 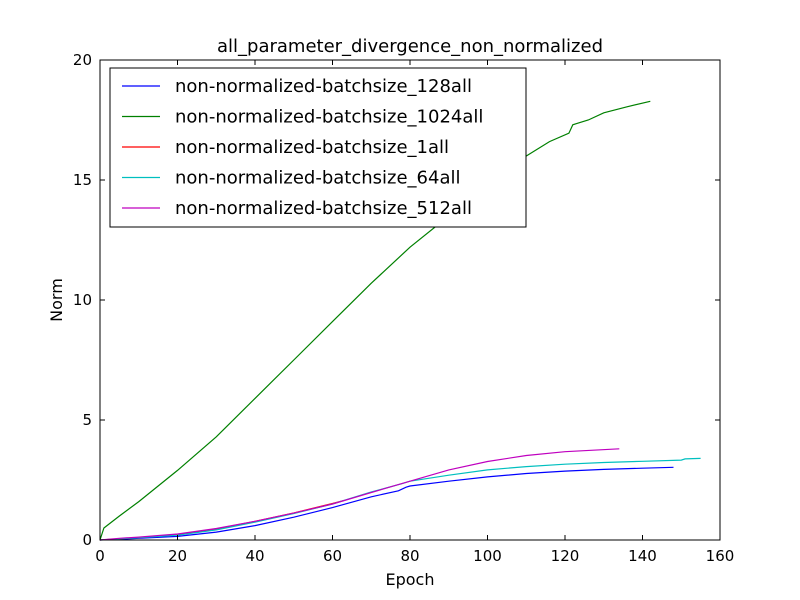 I want to click on chart-title: all_parameter_divergence_non_normalized, so click(x=410, y=46).